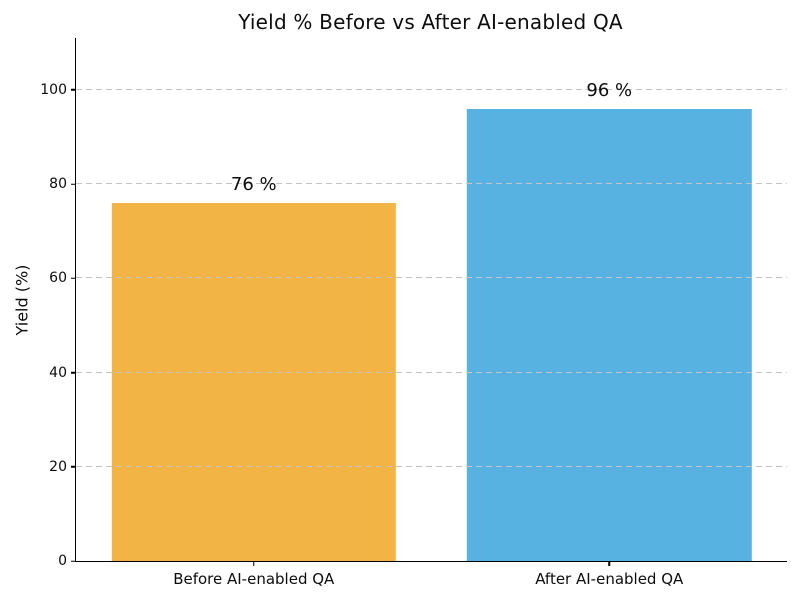 The width and height of the screenshot is (800, 600). I want to click on x-category-label: Before AI-enabled QA, so click(254, 579).